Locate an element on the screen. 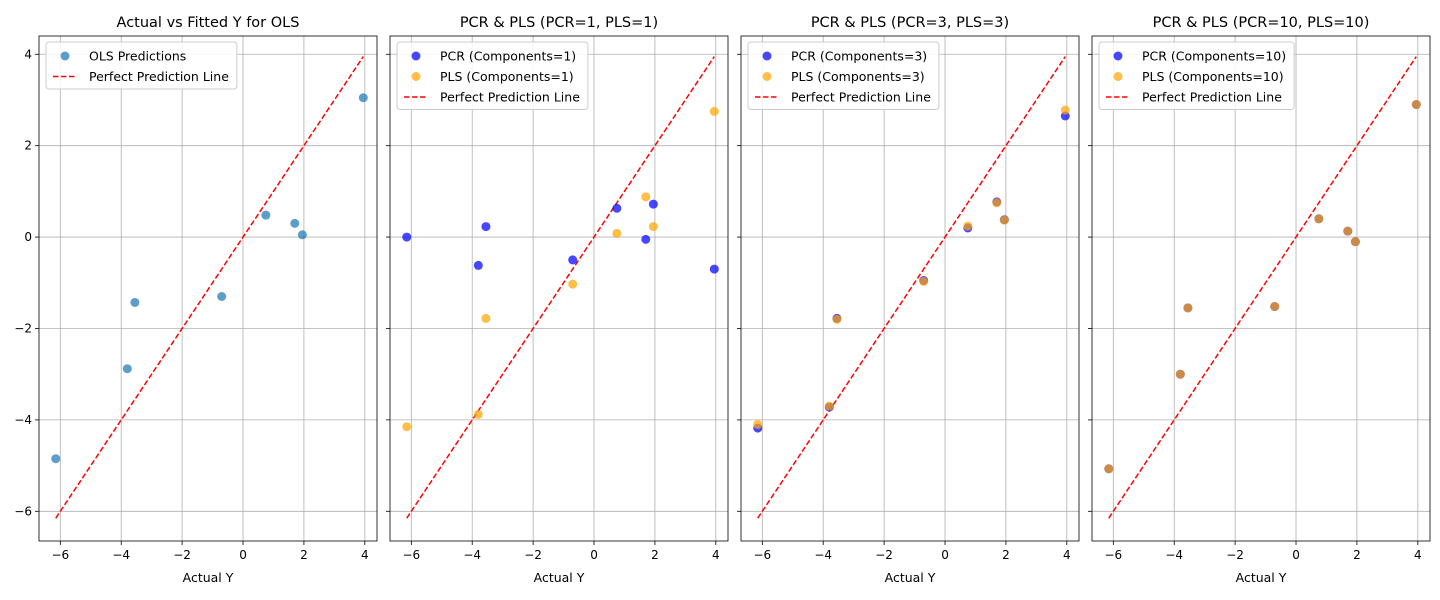 Image resolution: width=1440 pixels, height=600 pixels. y-tick-label: 4 is located at coordinates (28, 54).